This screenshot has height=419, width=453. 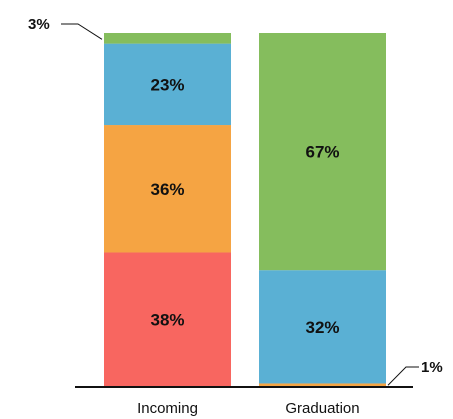 What do you see at coordinates (167, 408) in the screenshot?
I see `x-tick-label-incoming: Incoming` at bounding box center [167, 408].